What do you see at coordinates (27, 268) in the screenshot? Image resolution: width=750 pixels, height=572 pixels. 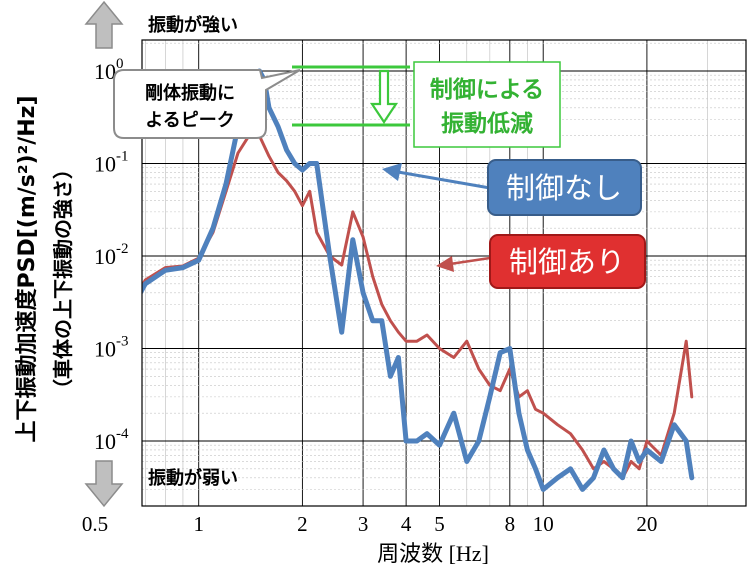 I see `y-axis-label: 上下振動加速度PSD[(m/s²)²/Hz]` at bounding box center [27, 268].